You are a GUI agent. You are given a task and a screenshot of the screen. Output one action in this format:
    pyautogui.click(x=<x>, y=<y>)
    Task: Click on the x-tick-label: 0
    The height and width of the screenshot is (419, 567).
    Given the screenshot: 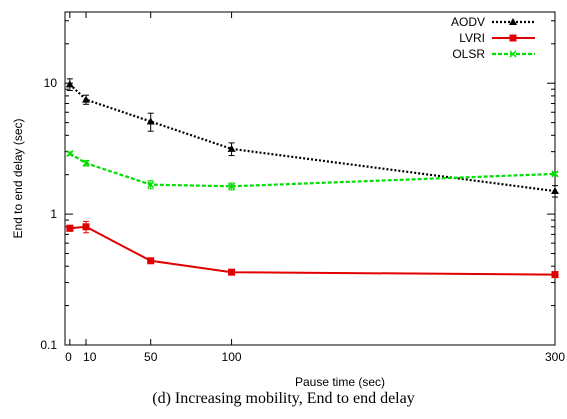 What is the action you would take?
    pyautogui.click(x=68, y=357)
    